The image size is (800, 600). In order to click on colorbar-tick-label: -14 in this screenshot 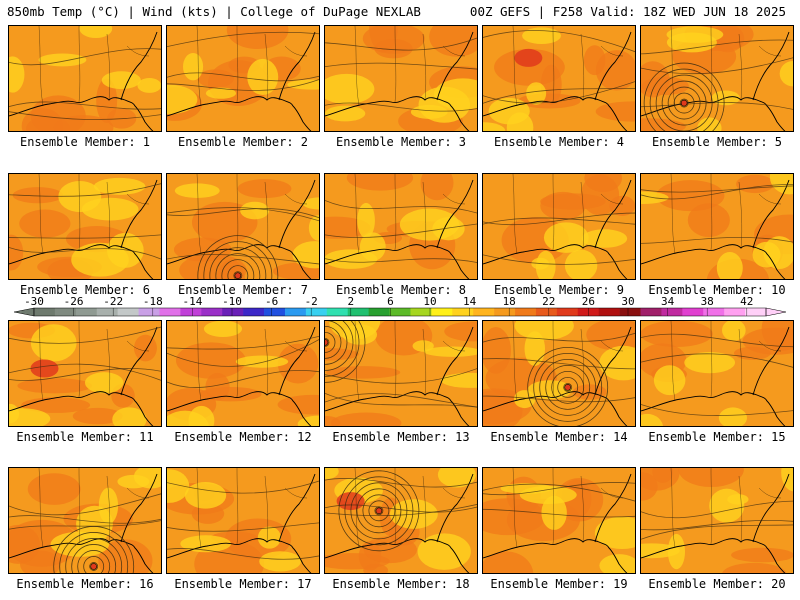, I will do `click(192, 302)`.